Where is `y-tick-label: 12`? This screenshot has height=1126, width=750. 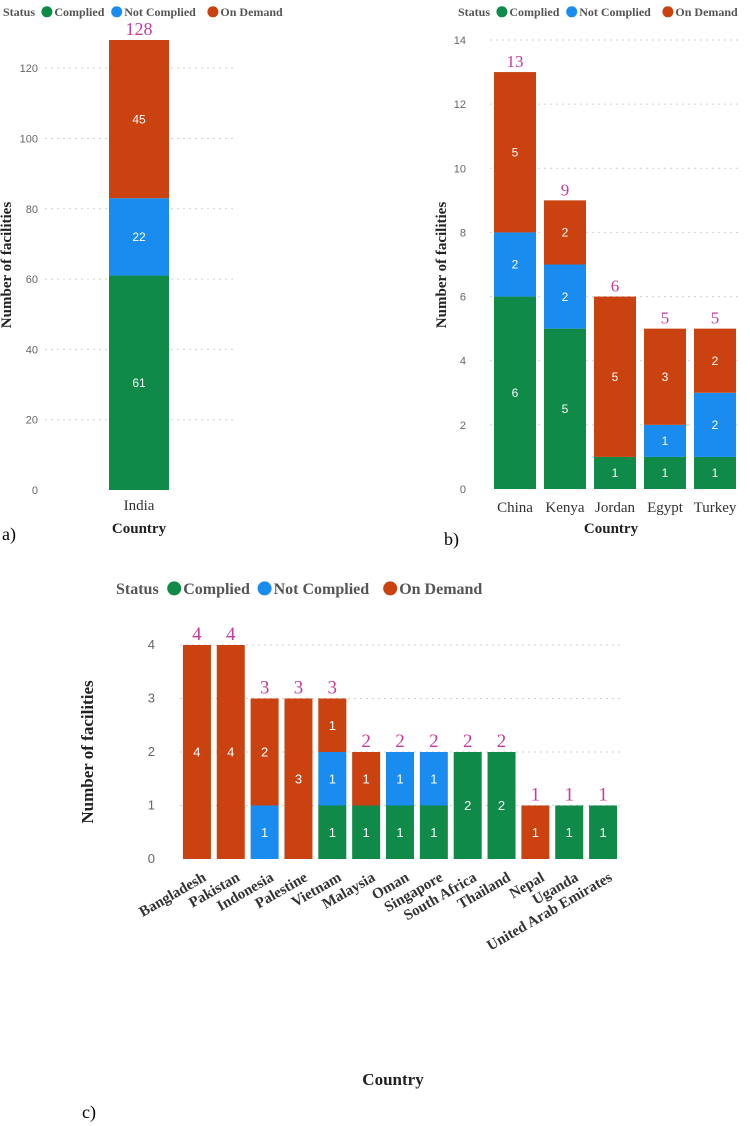
y-tick-label: 12 is located at coordinates (460, 105).